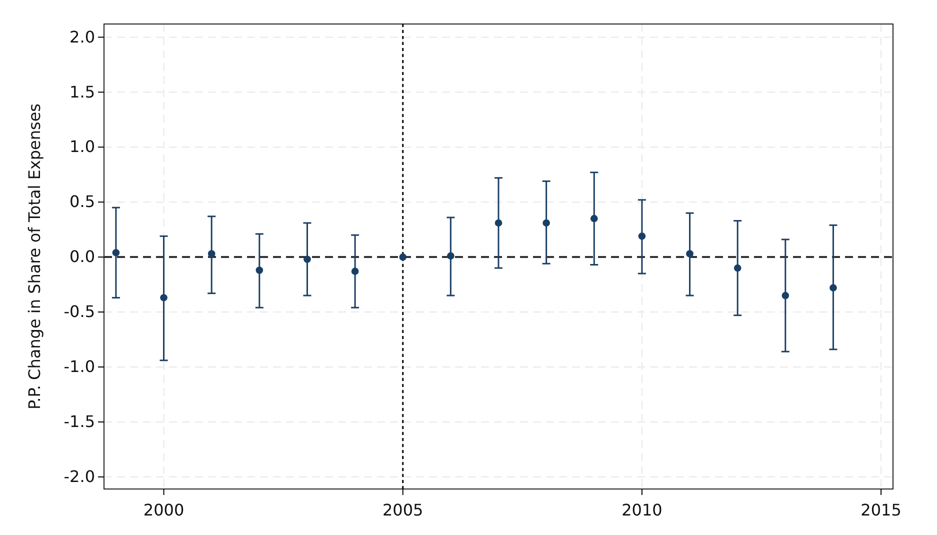 Image resolution: width=937 pixels, height=535 pixels. I want to click on y-tick-label: 1.5, so click(82, 92).